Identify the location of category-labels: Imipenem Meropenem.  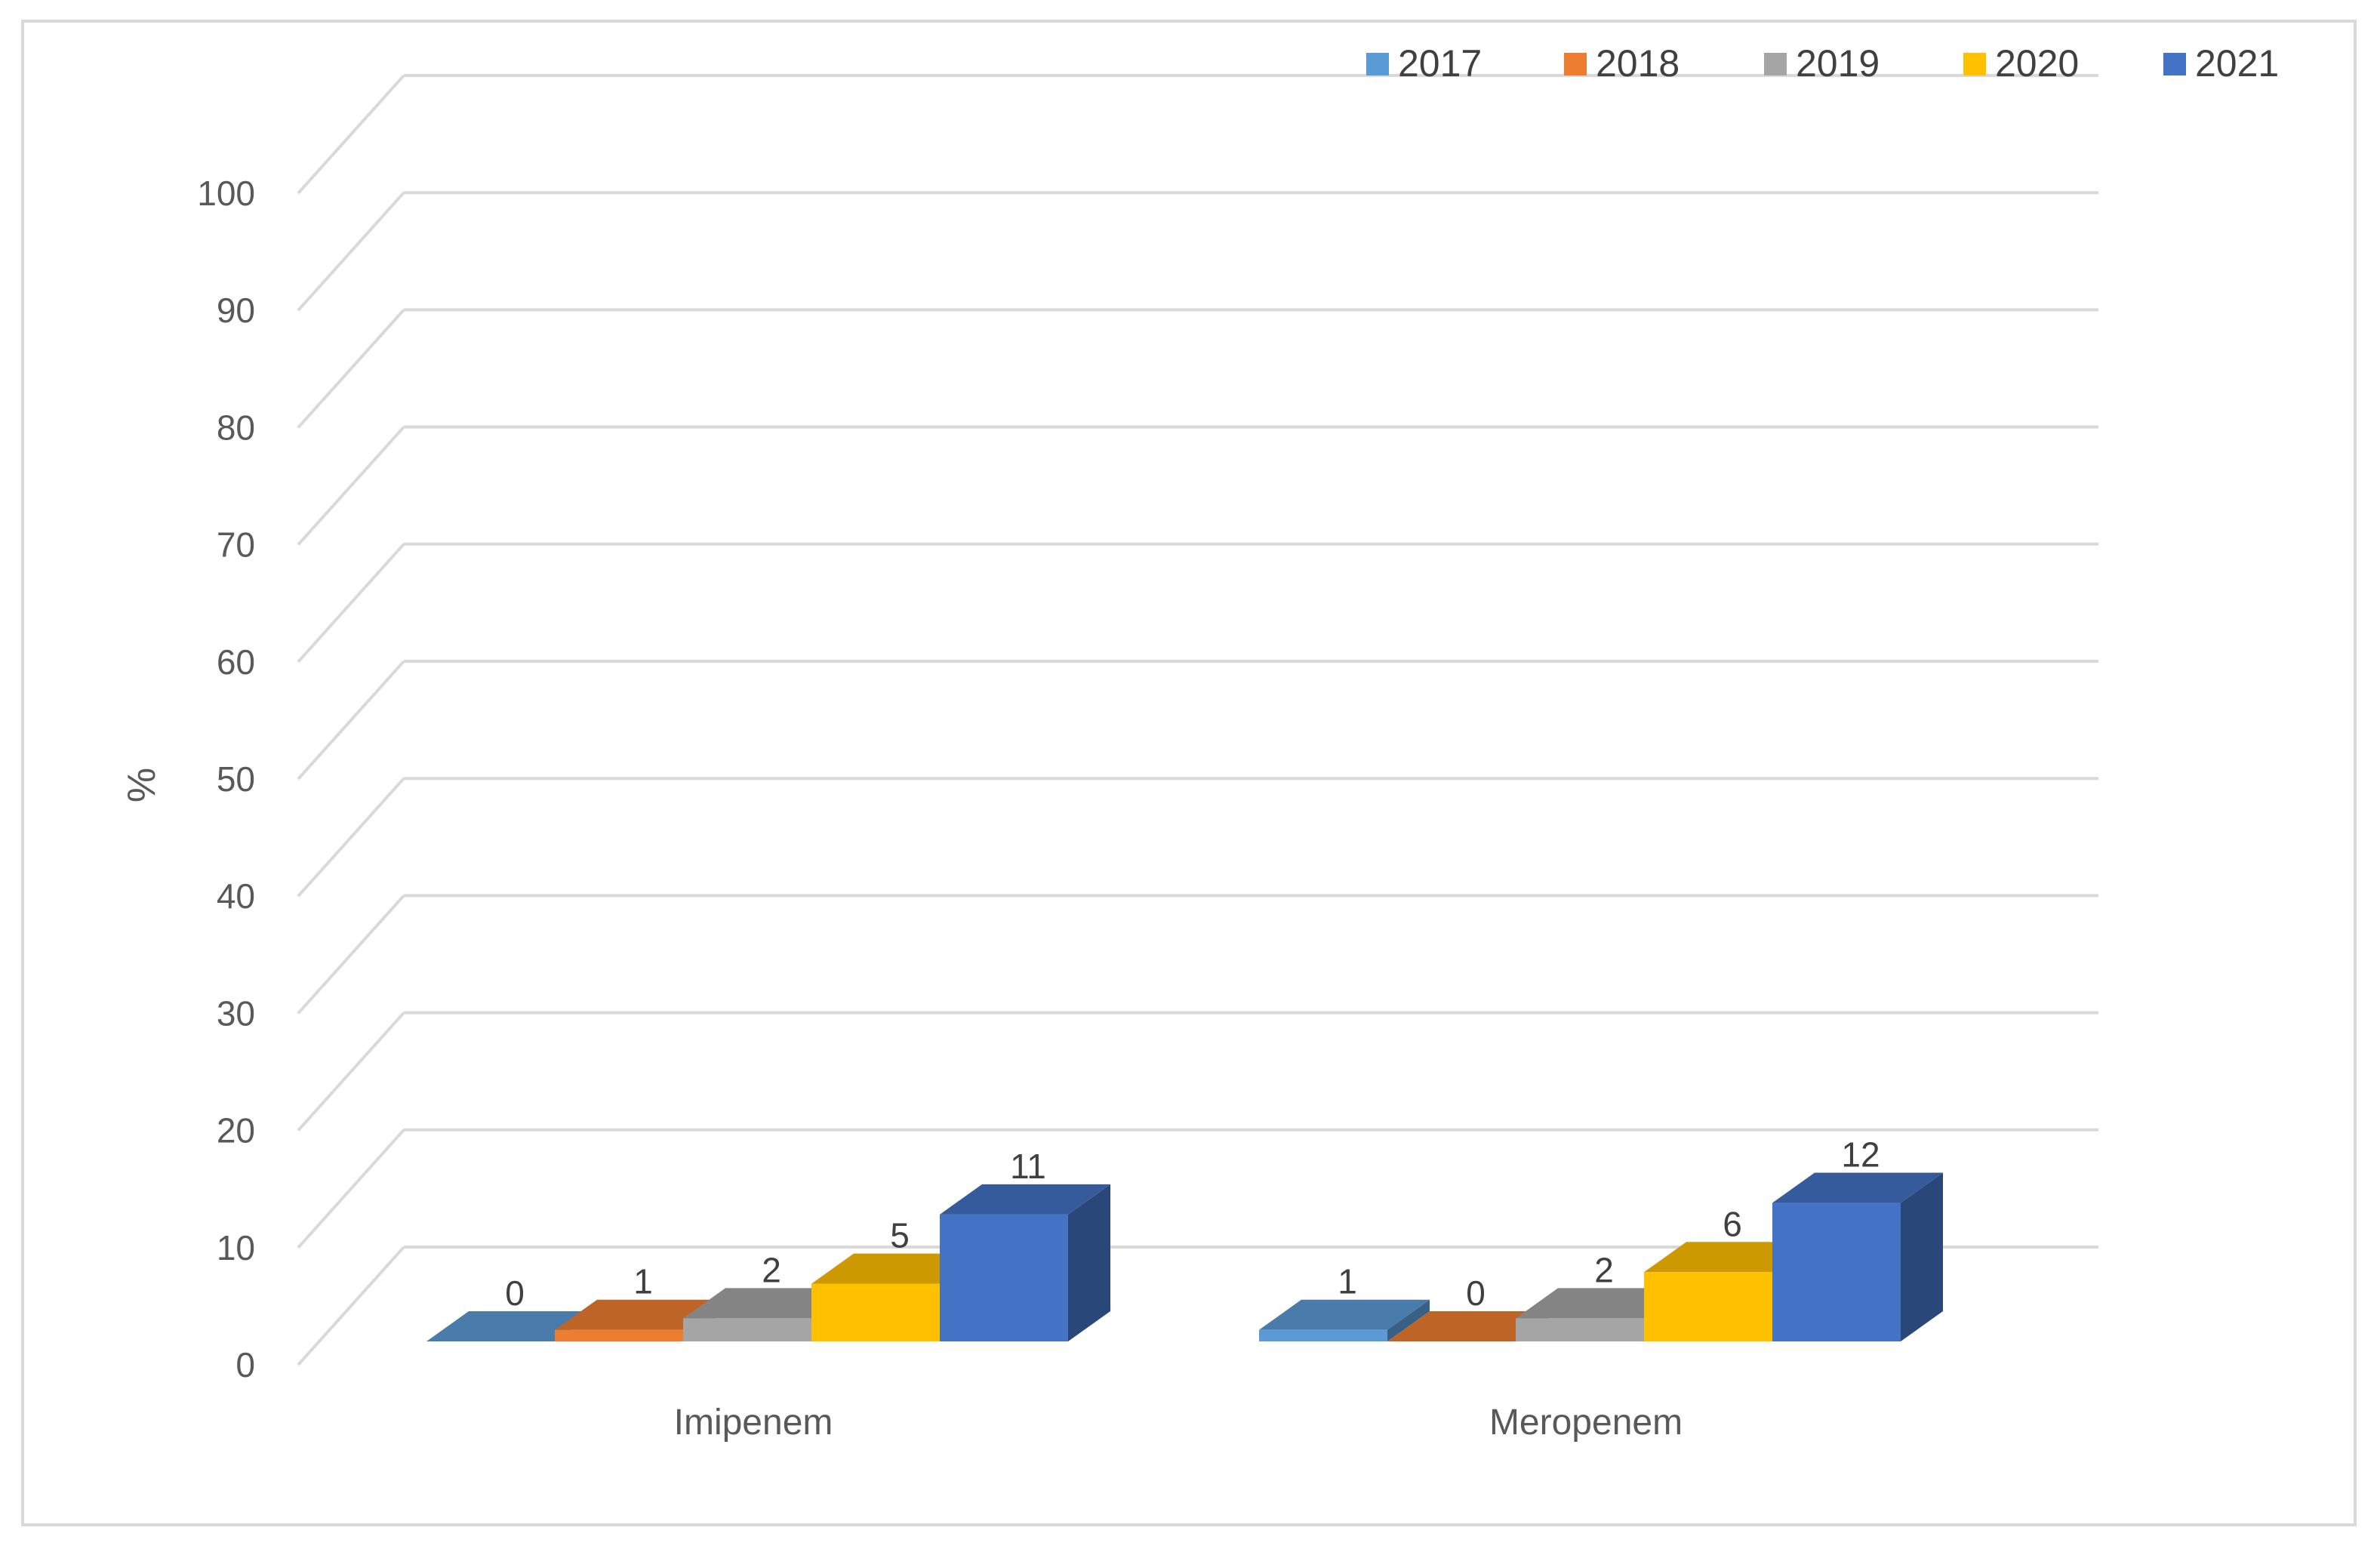
(1178, 1423).